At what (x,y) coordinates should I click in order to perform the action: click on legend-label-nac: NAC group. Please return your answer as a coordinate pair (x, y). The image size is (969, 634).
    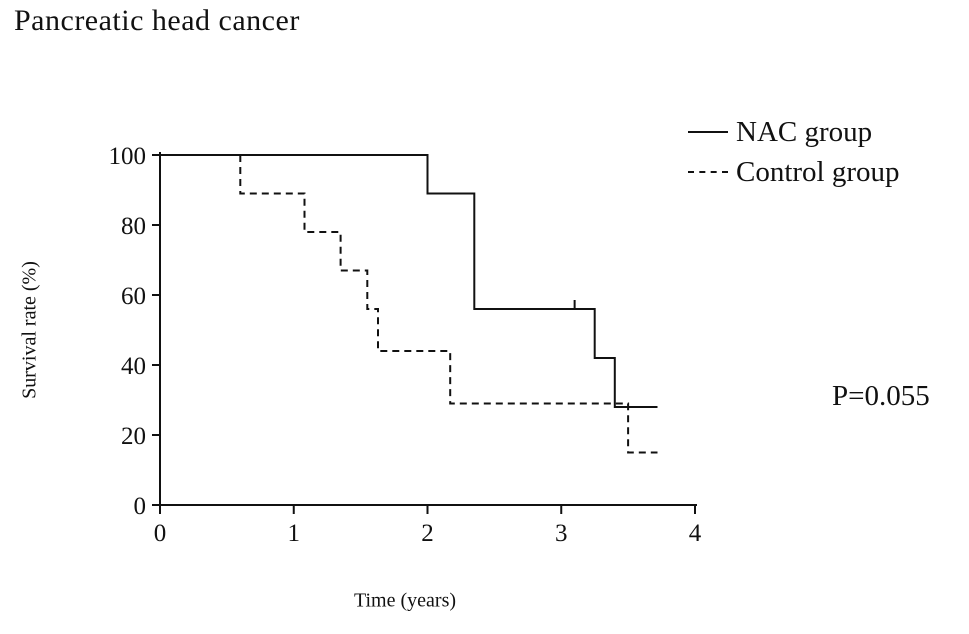
    Looking at the image, I should click on (804, 131).